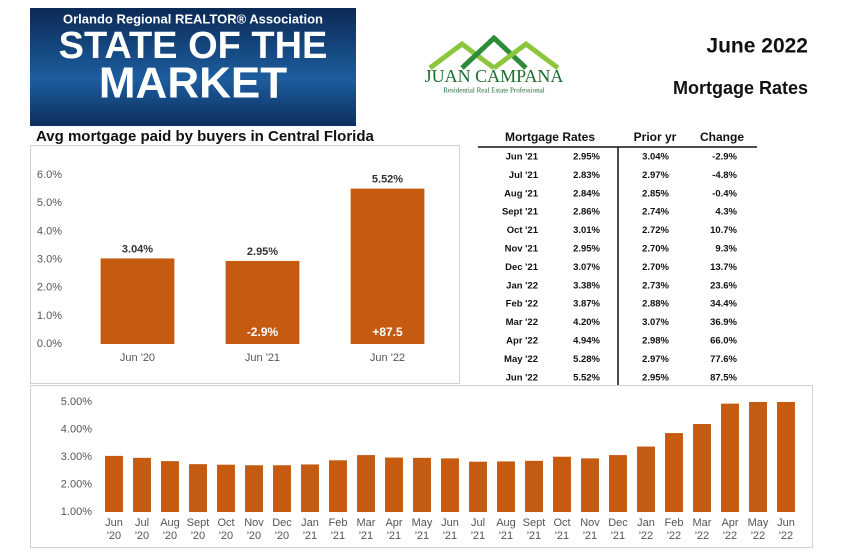 The height and width of the screenshot is (555, 844). I want to click on table-cell: Dec '21, so click(522, 267).